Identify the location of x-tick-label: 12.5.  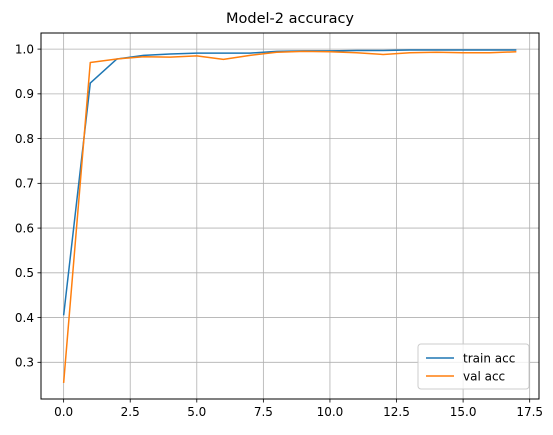
(396, 412).